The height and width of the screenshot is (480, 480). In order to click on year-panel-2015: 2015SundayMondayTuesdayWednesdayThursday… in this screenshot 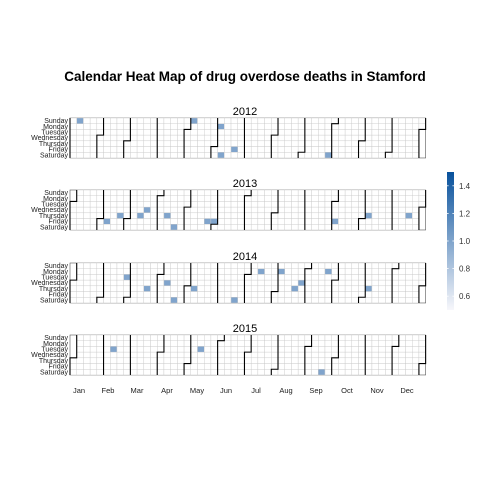, I will do `click(229, 349)`.